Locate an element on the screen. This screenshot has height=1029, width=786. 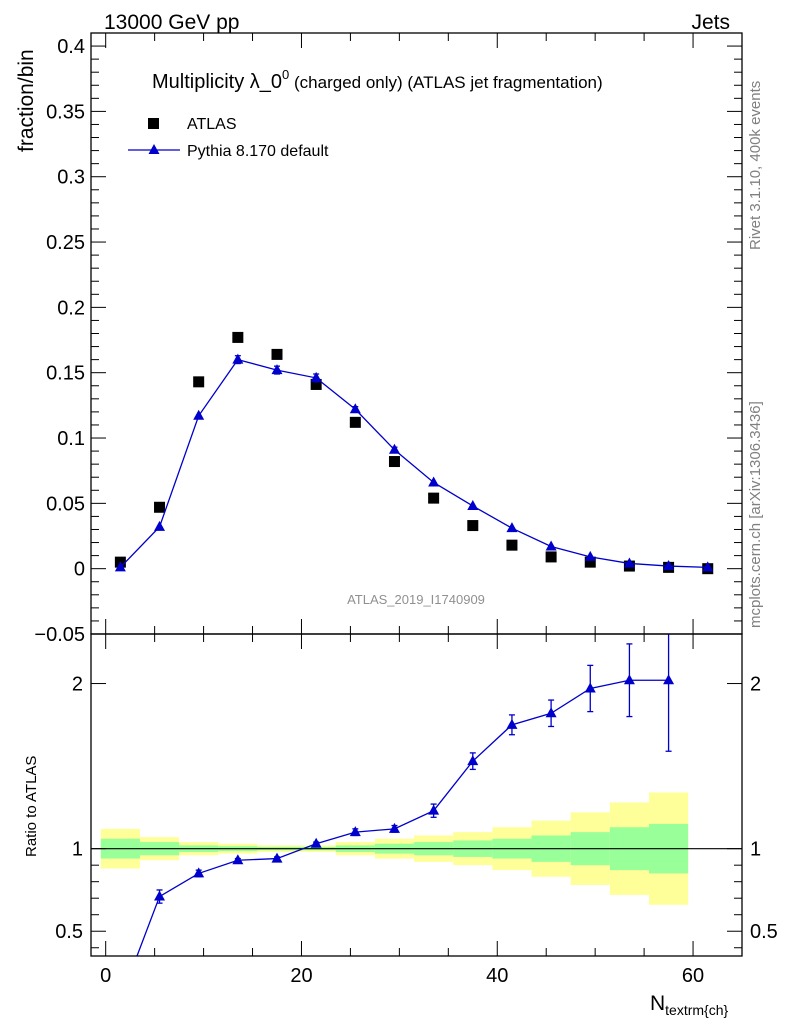
header-left: 13000 GeV pp is located at coordinates (171, 22).